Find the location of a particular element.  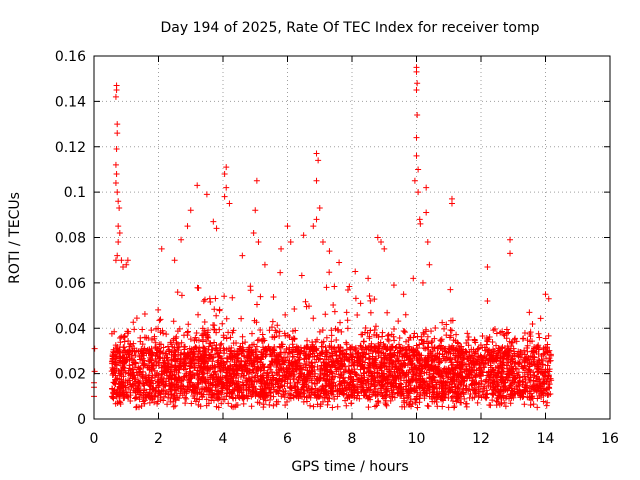

y-tick-label: 0 is located at coordinates (81, 420).